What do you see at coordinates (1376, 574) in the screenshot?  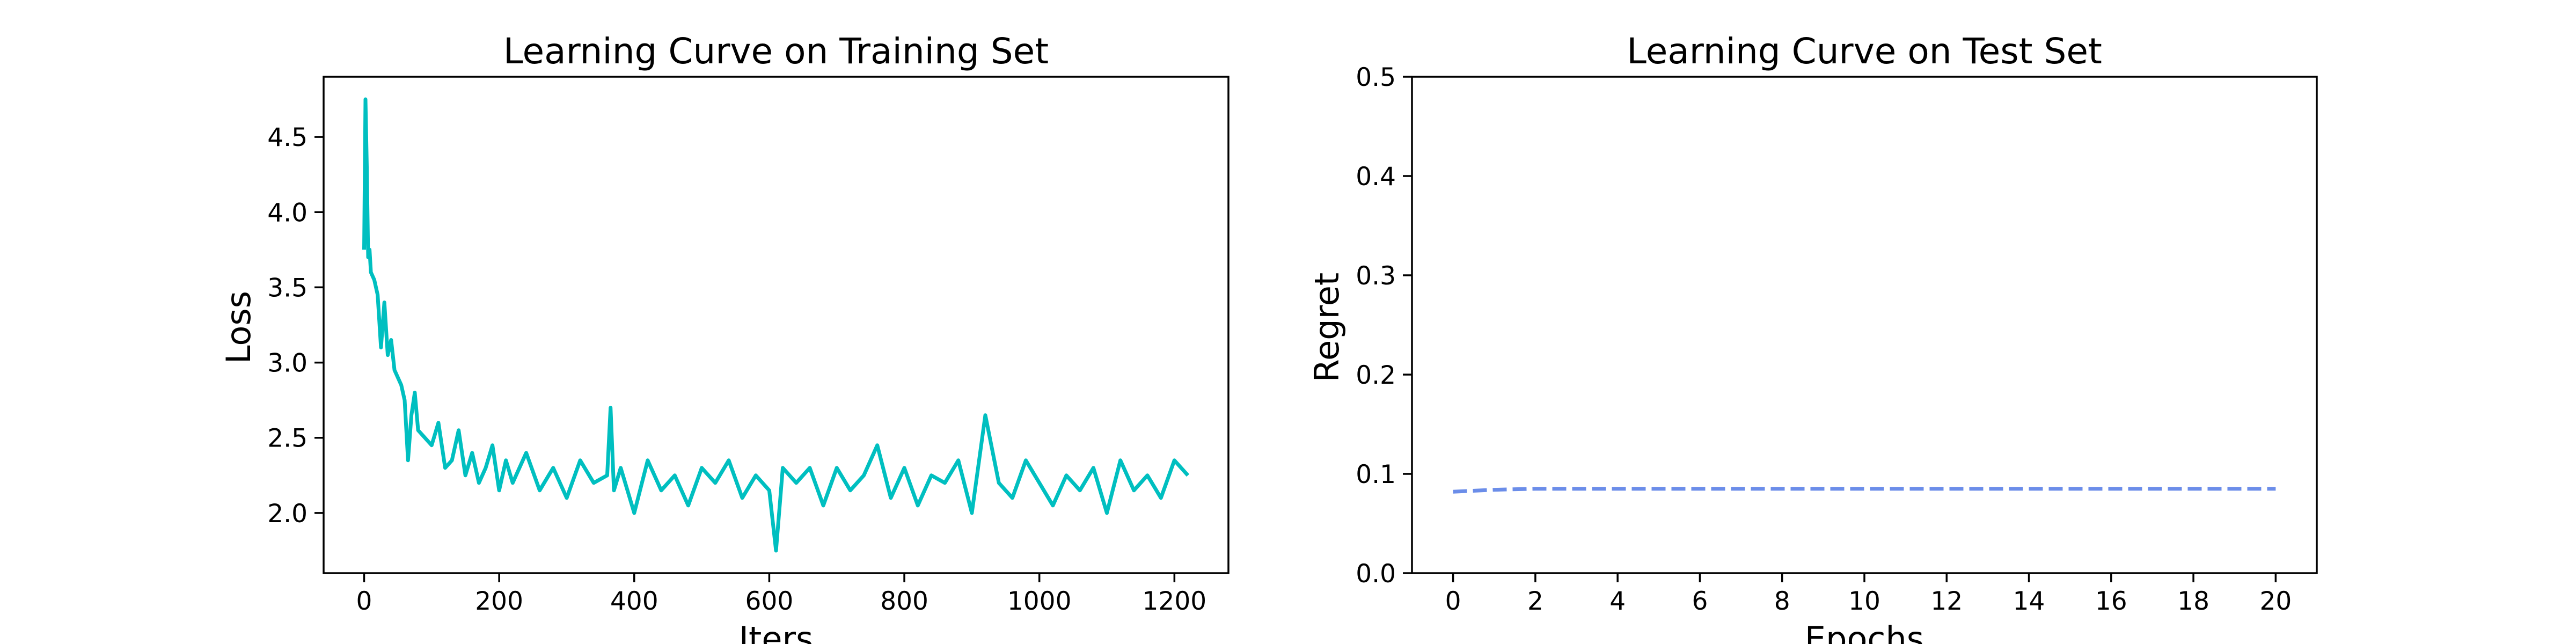 I see `y-tick-label: 0.0` at bounding box center [1376, 574].